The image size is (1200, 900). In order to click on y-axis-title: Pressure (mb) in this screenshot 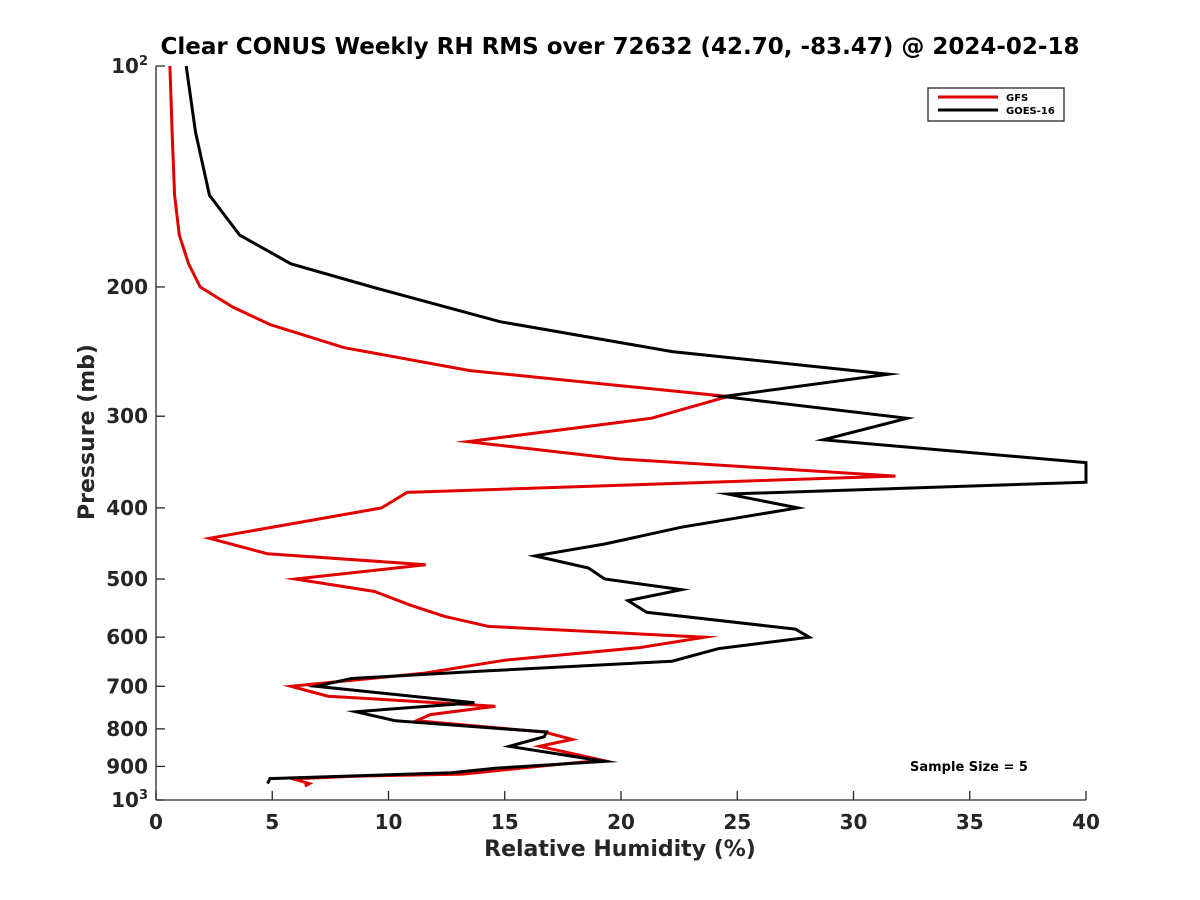, I will do `click(87, 432)`.